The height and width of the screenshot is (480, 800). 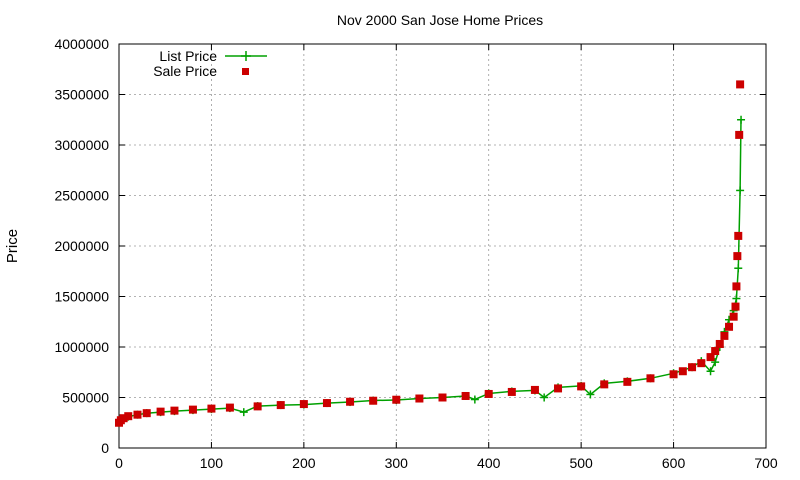 I want to click on y-tick-label: 2000000, so click(x=81, y=246).